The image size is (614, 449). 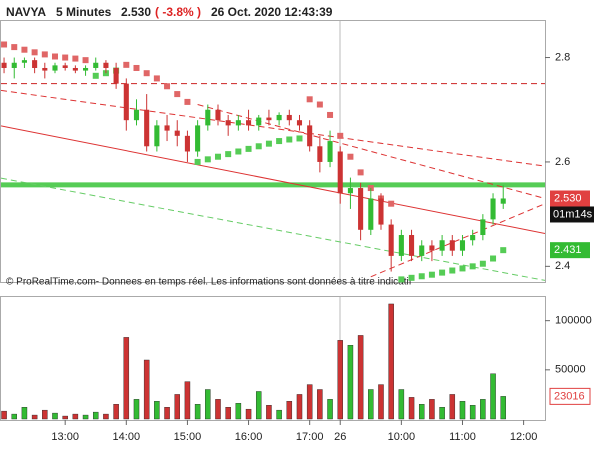 I want to click on datetime: 26 Oct. 2020 12:43:39, so click(x=272, y=12).